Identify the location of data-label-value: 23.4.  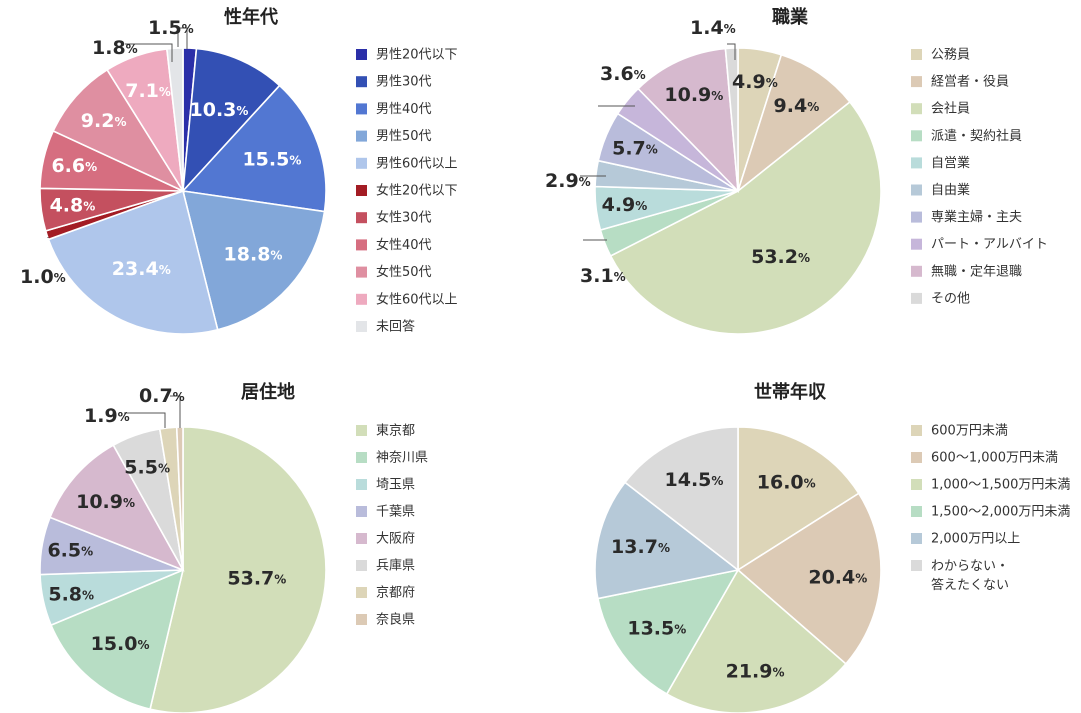
(135, 269).